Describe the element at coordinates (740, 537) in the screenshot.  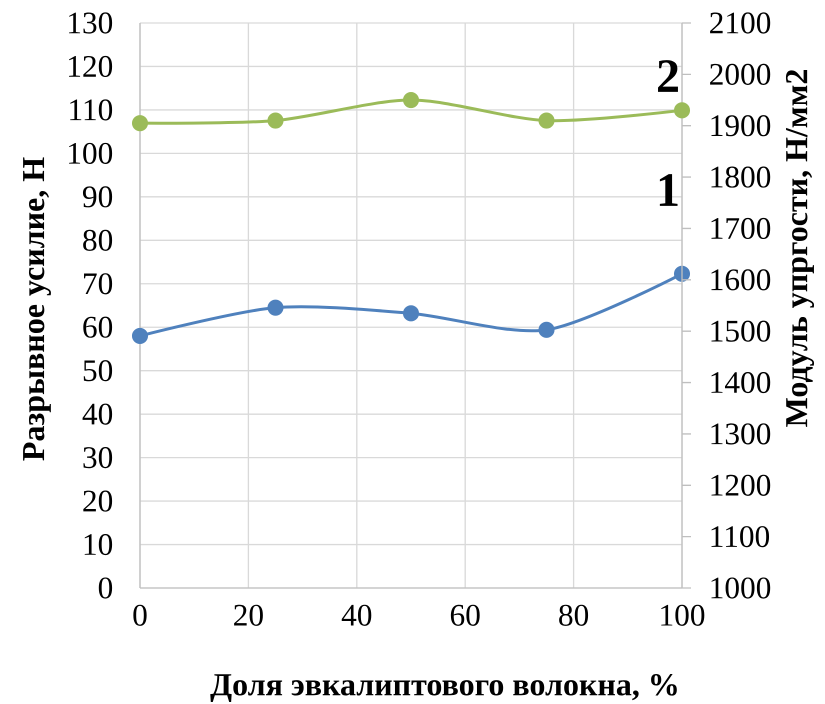
I see `y2-tick-label: 1100` at that location.